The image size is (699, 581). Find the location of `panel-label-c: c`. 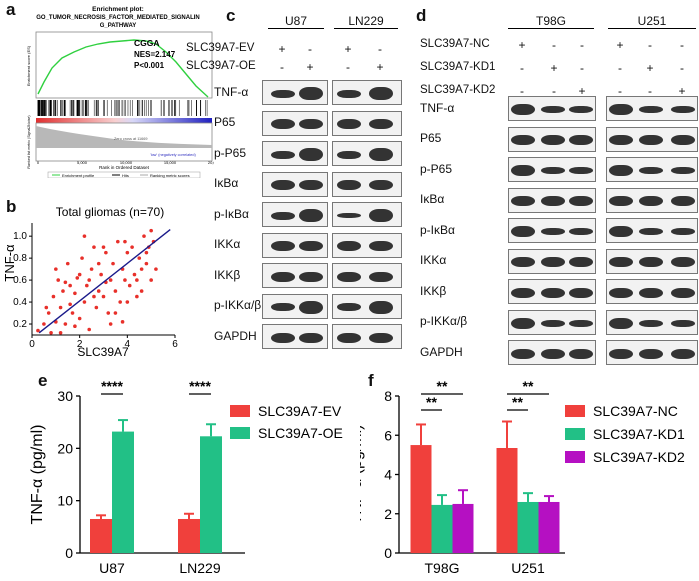

panel-label-c: c is located at coordinates (231, 15).